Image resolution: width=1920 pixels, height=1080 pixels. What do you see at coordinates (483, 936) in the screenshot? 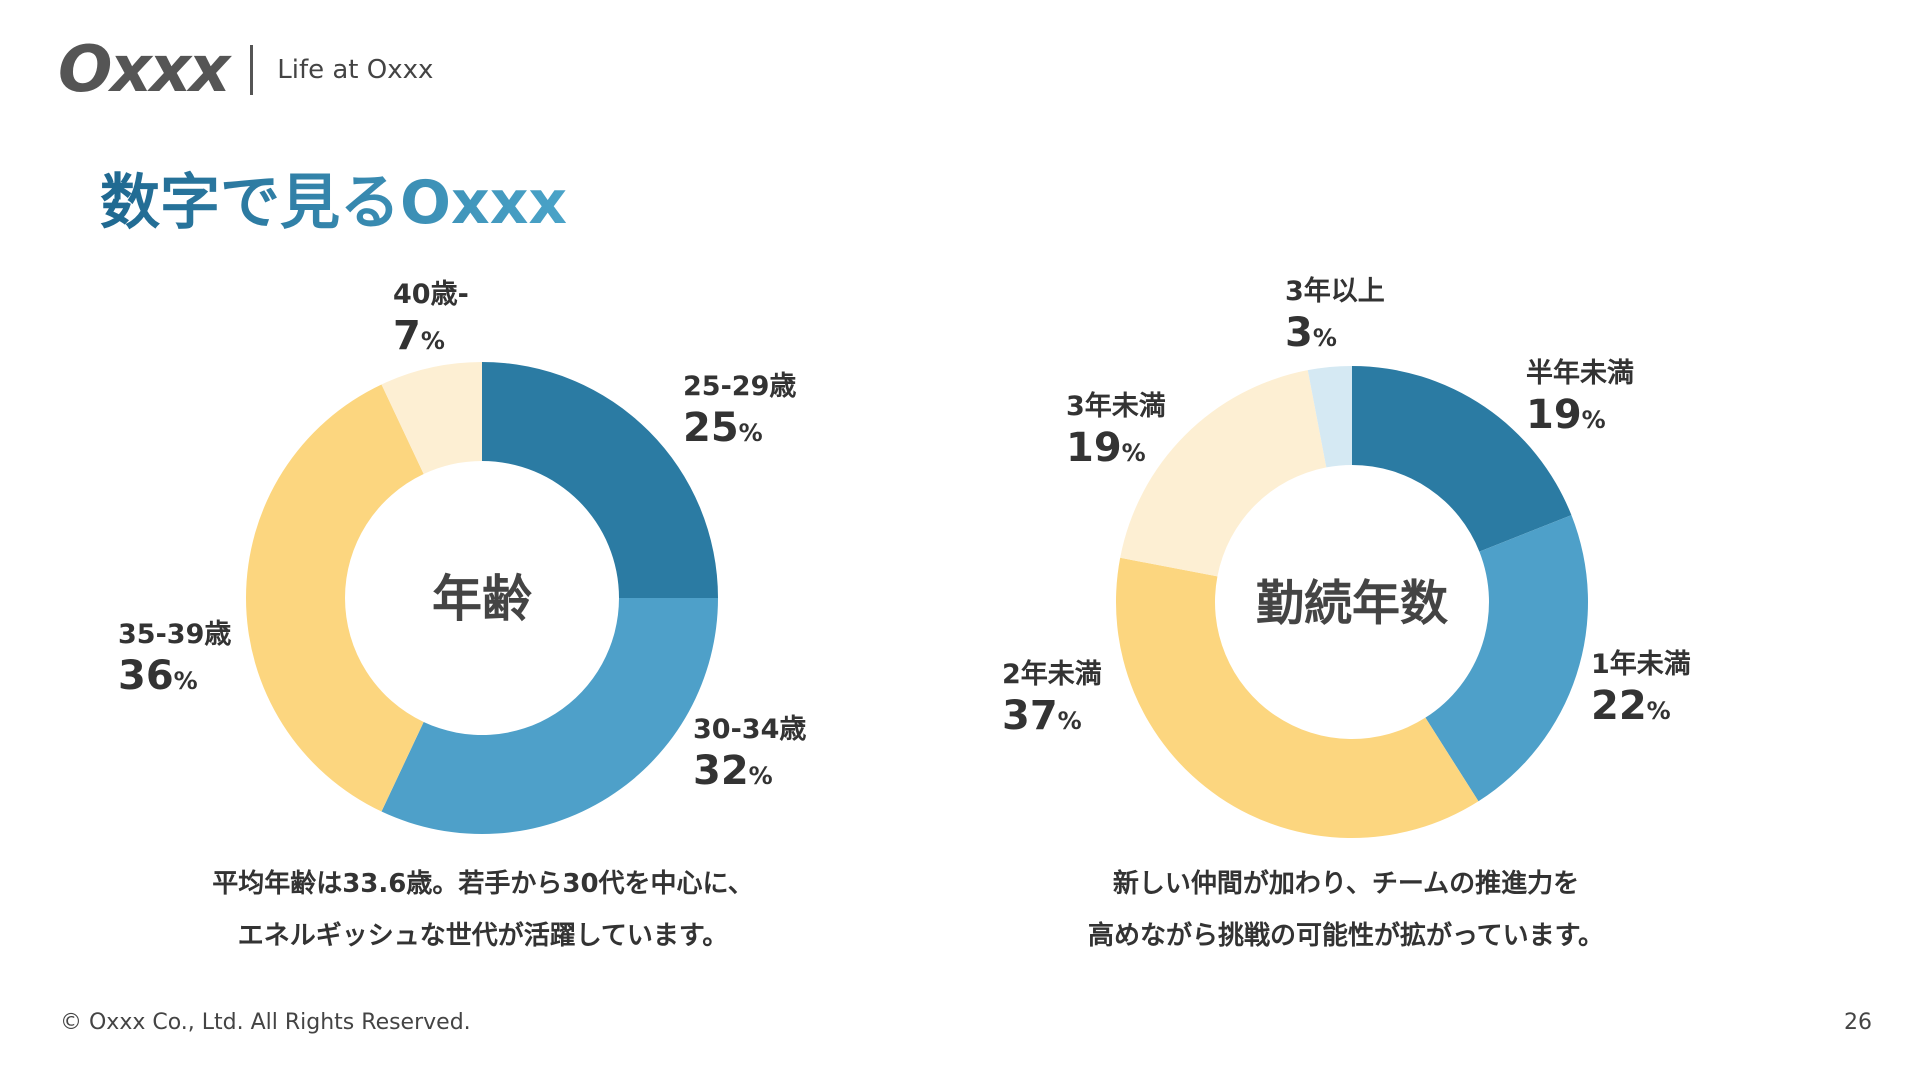
I see `age-caption-line-2: エネルギッシュな世代が活躍しています。` at bounding box center [483, 936].